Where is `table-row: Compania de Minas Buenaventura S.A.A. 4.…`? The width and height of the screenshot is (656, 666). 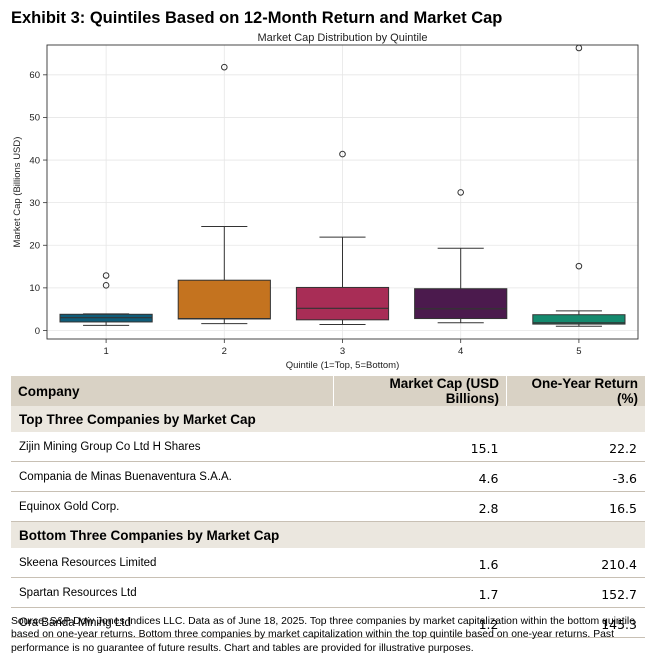 table-row: Compania de Minas Buenaventura S.A.A. 4.… is located at coordinates (328, 476).